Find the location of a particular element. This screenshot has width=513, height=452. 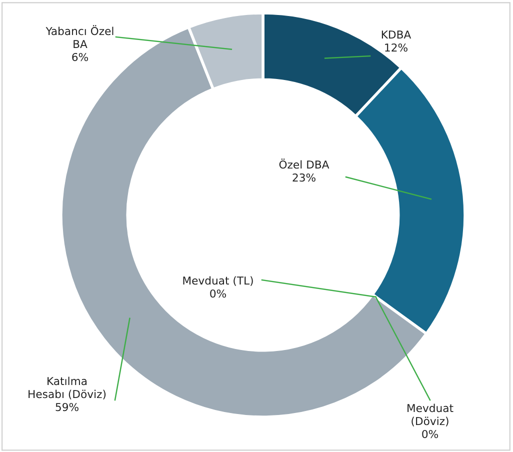

category-label: Mevduat (TL) is located at coordinates (218, 281).